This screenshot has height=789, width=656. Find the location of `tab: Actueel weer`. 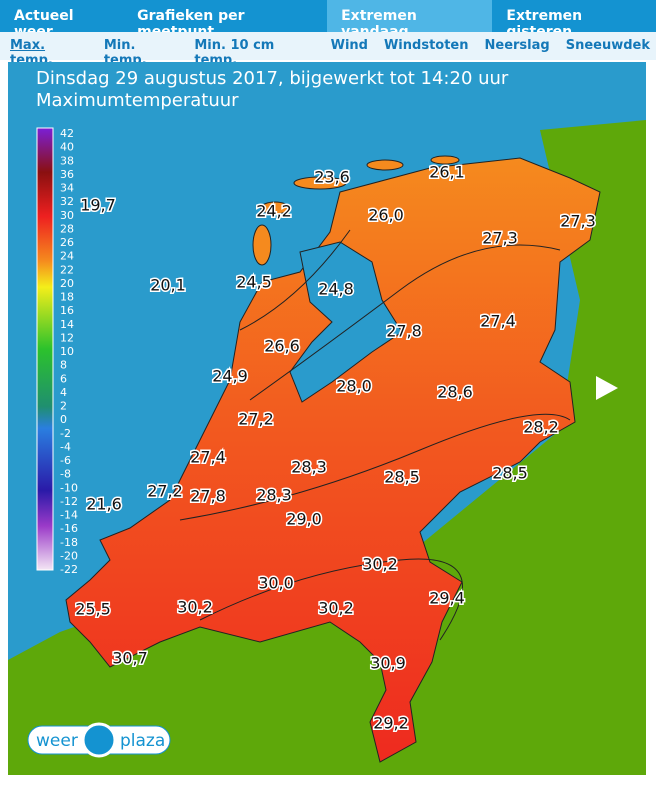

tab: Actueel weer is located at coordinates (44, 24).